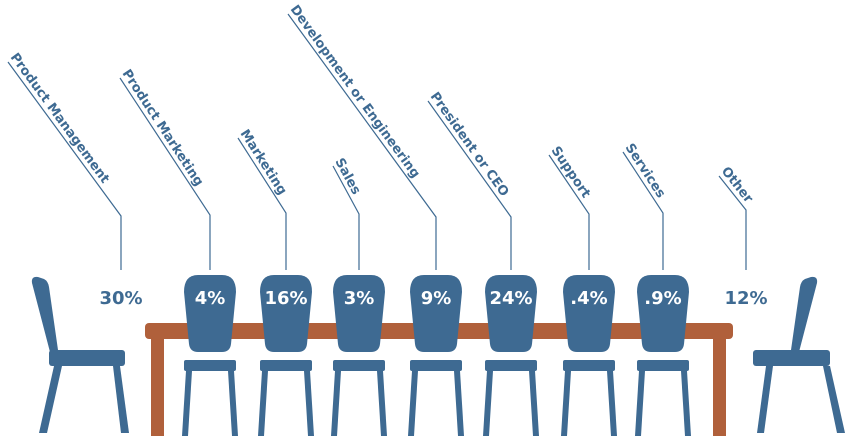 This screenshot has height=436, width=849. What do you see at coordinates (157, 387) in the screenshot?
I see `table-leg-left` at bounding box center [157, 387].